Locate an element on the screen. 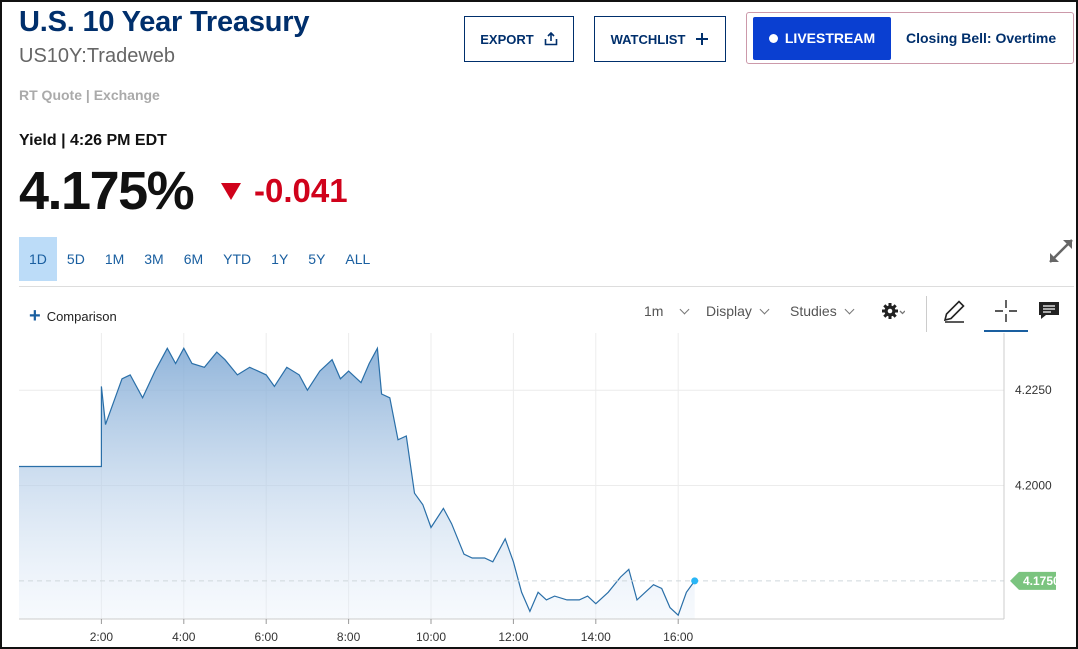 Image resolution: width=1078 pixels, height=649 pixels. y-tick-label: 4.2250 is located at coordinates (1033, 390).